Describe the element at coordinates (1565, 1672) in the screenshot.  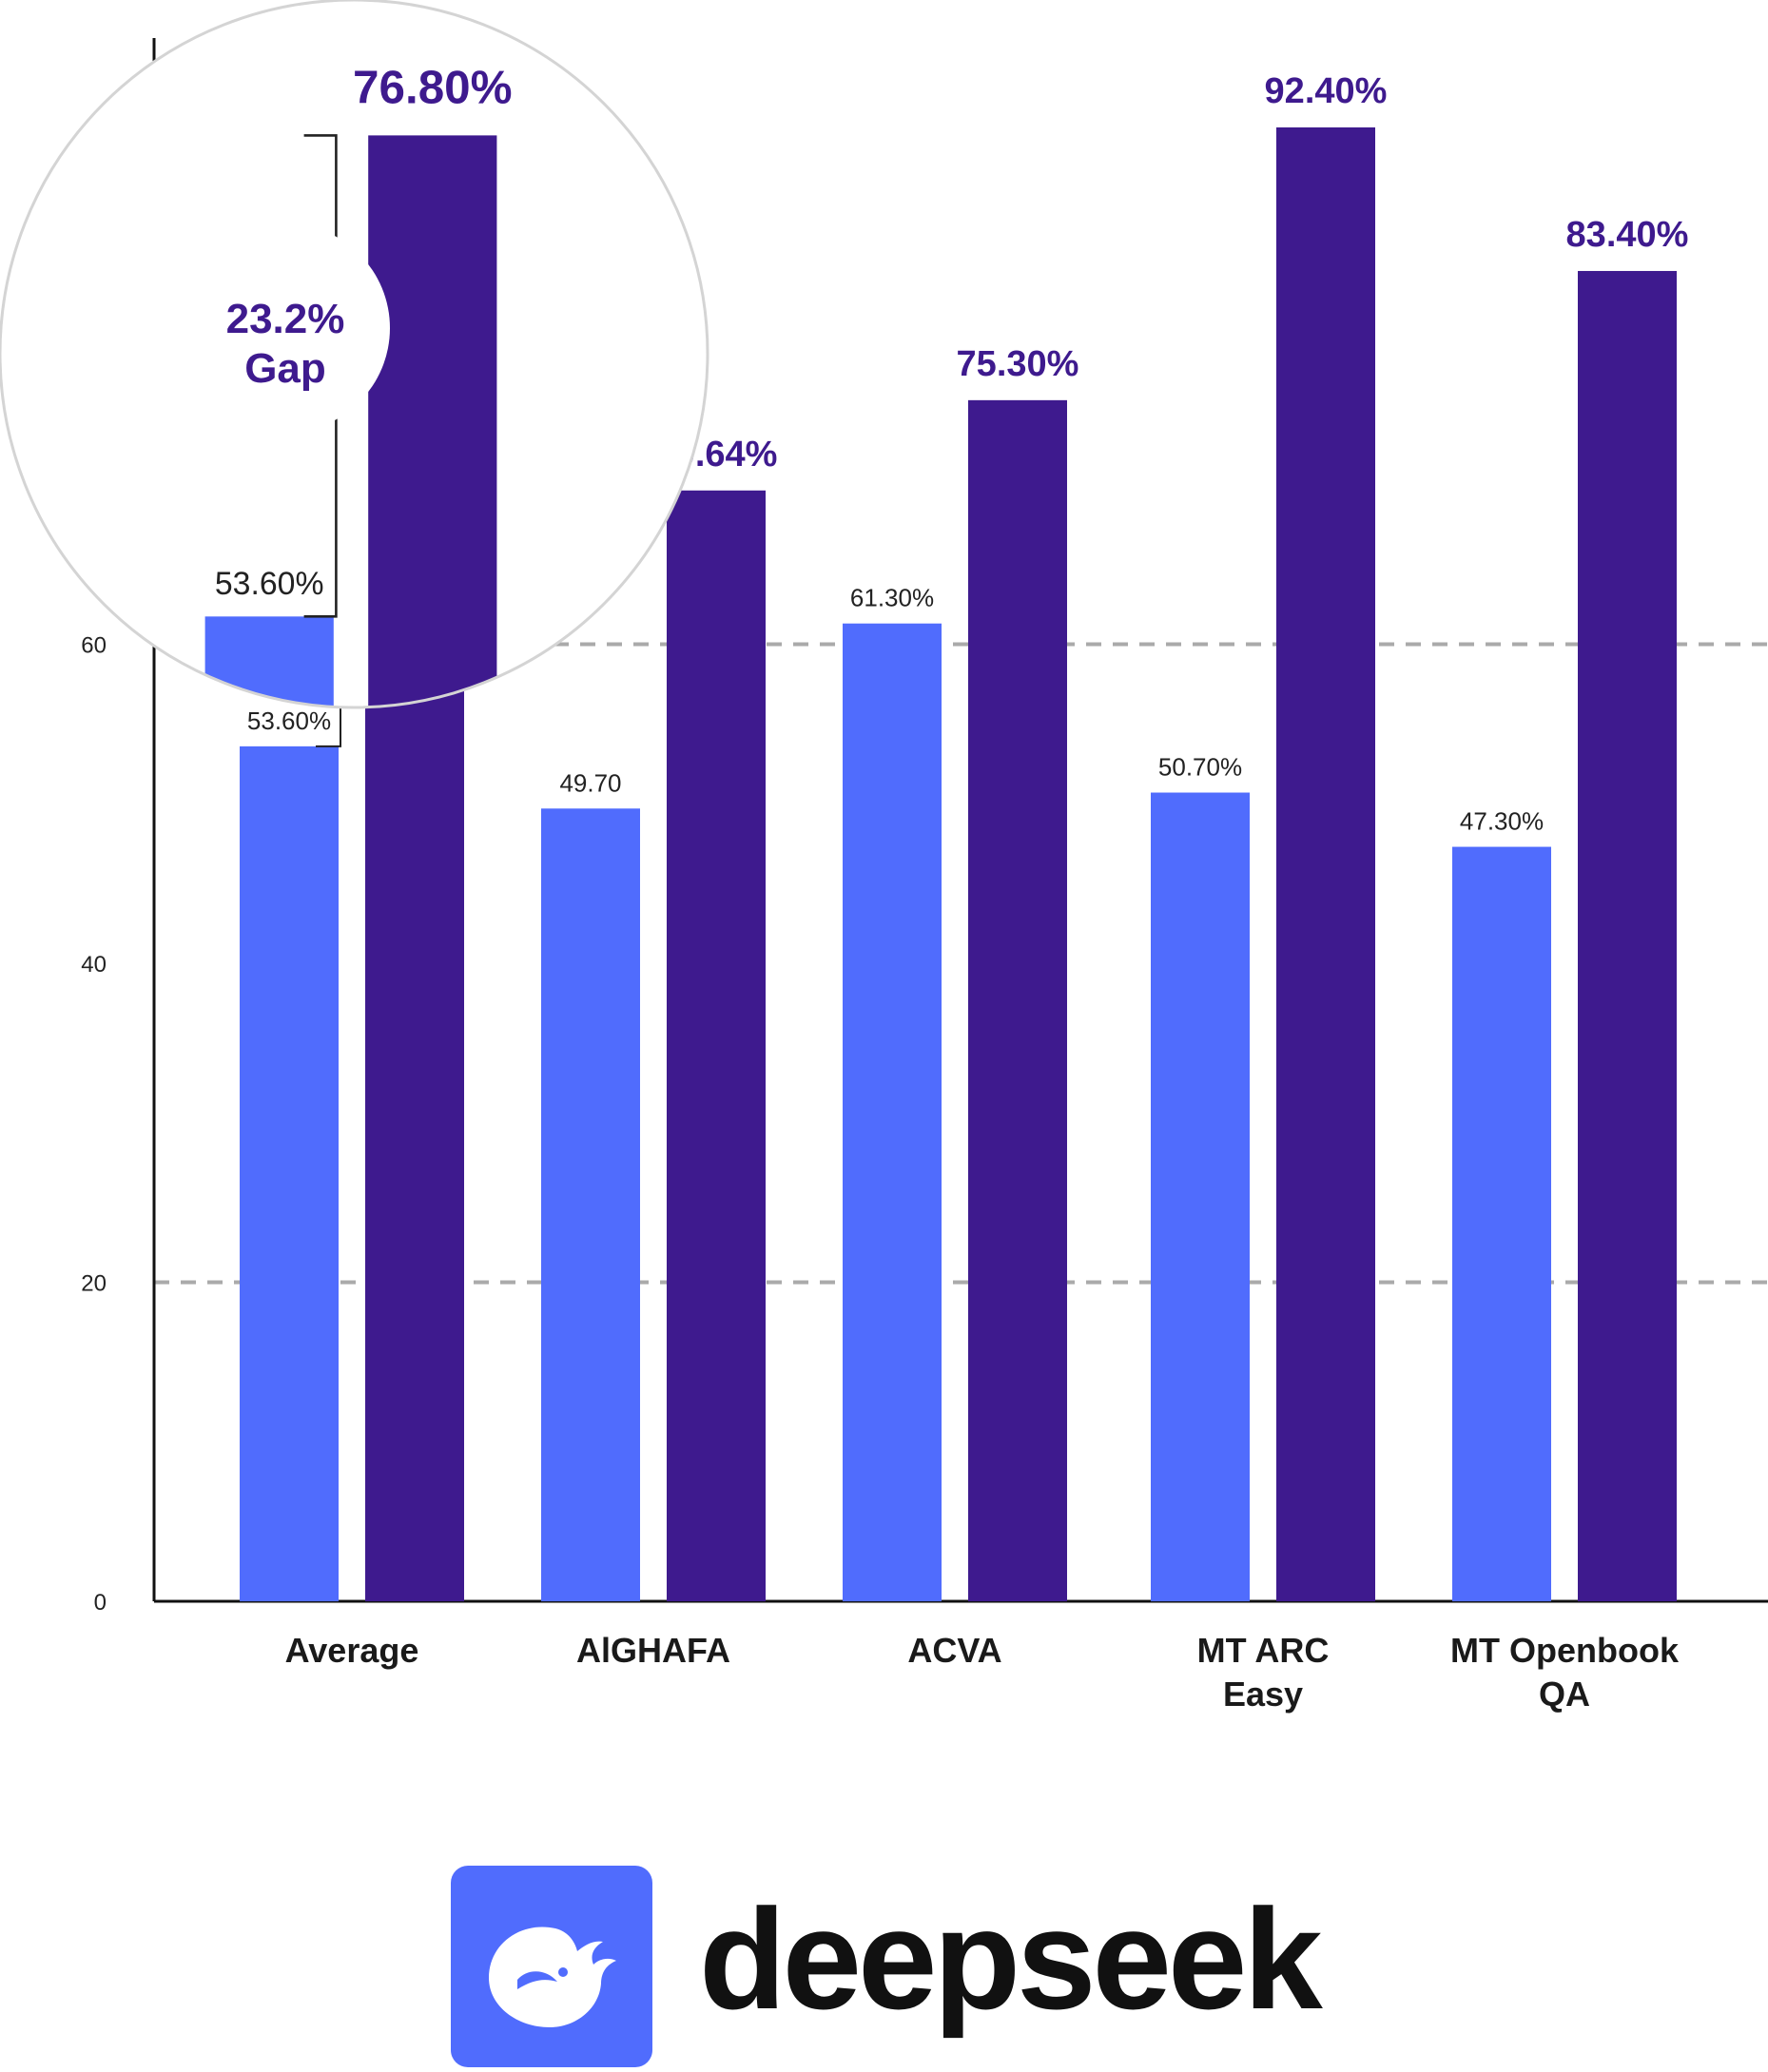
I see `x-category-label: MT Openbook QA` at that location.